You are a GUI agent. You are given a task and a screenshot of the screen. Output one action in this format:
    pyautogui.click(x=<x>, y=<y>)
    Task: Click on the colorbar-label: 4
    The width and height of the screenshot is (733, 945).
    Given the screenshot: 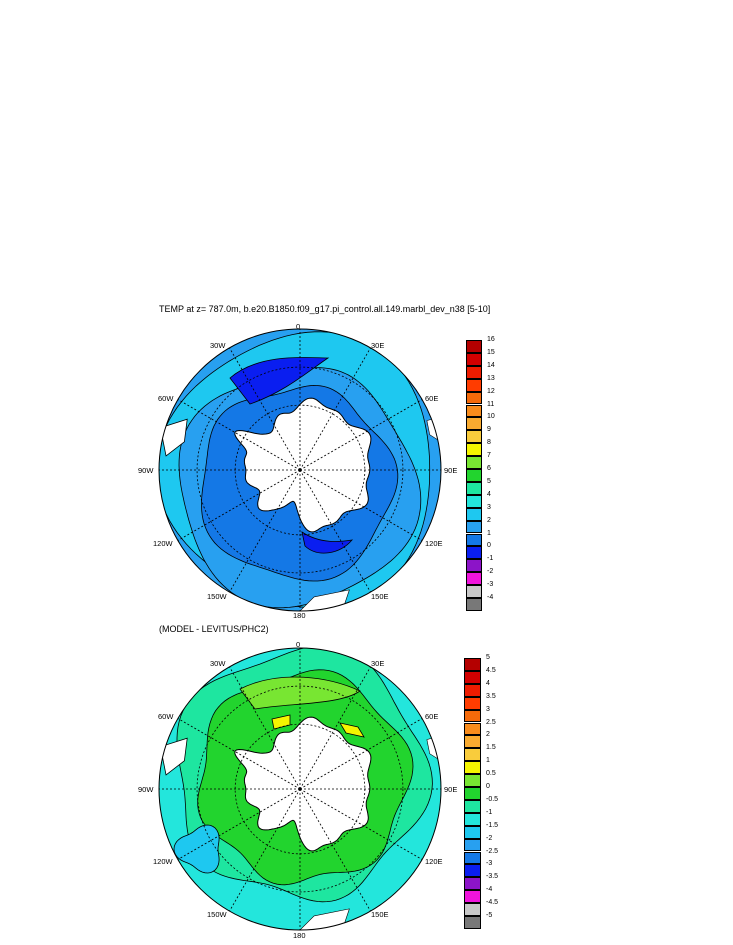 What is the action you would take?
    pyautogui.click(x=488, y=683)
    